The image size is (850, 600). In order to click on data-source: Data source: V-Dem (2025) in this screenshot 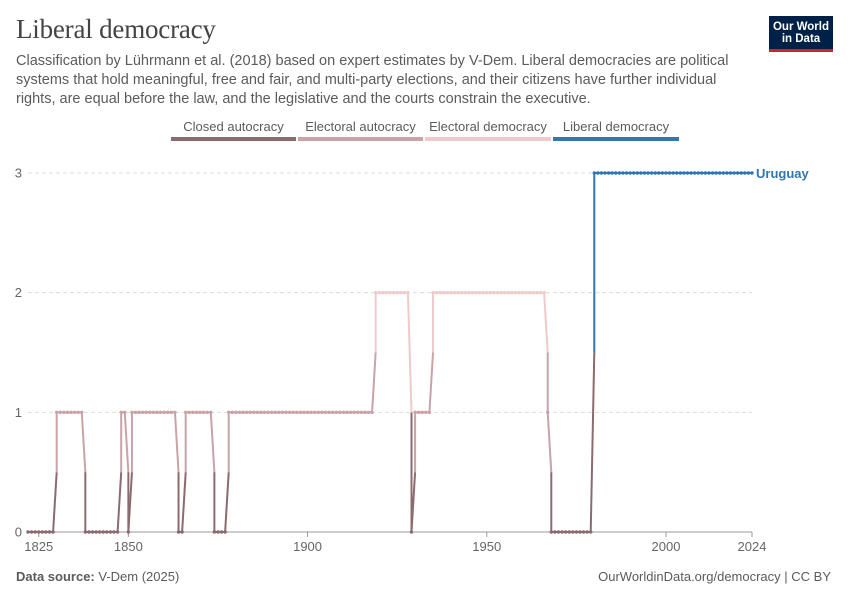, I will do `click(97, 576)`.